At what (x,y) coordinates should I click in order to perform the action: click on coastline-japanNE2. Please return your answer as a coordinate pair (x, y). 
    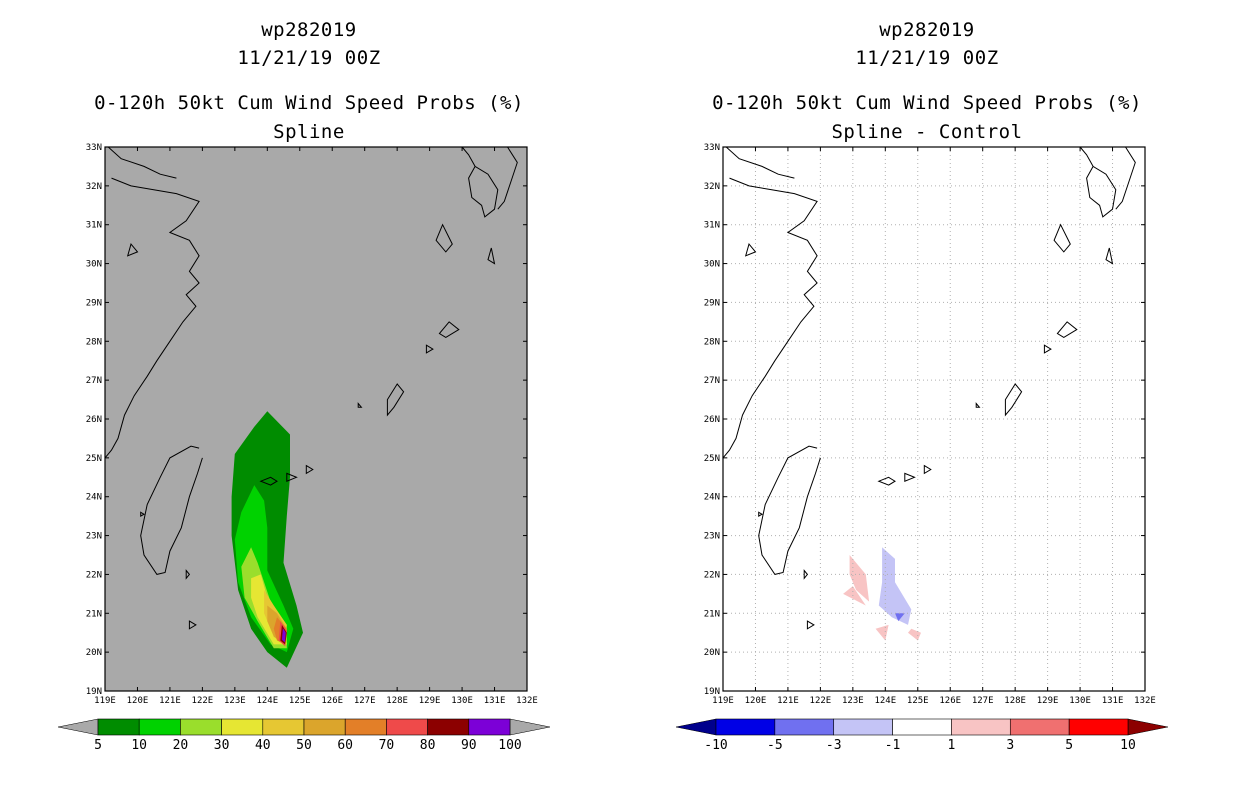
    Looking at the image, I should click on (507, 178).